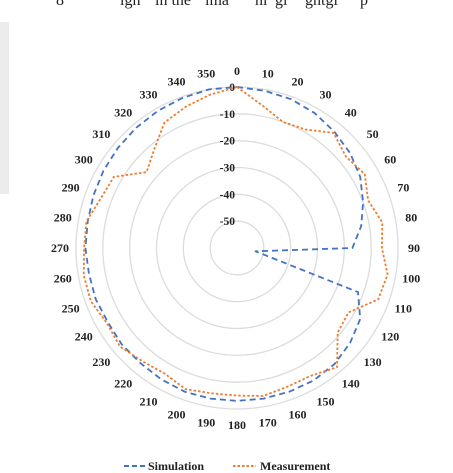 This screenshot has height=473, width=453. Describe the element at coordinates (295, 466) in the screenshot. I see `legend-measurement-label: Measurement` at that location.